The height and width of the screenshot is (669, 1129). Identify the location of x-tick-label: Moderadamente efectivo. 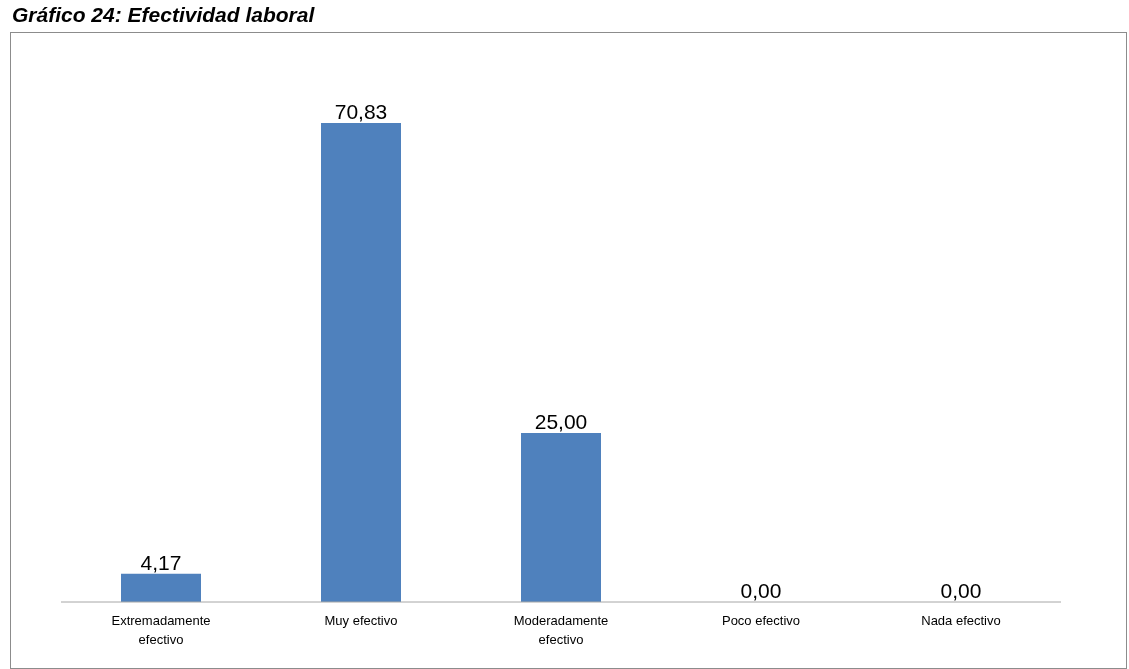
(561, 630).